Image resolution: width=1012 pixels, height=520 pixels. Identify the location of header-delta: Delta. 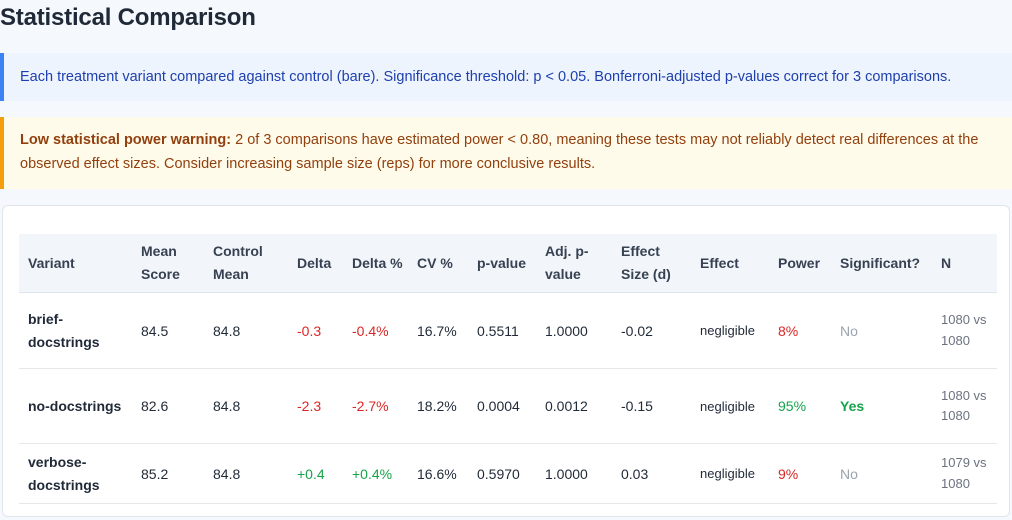
(315, 263).